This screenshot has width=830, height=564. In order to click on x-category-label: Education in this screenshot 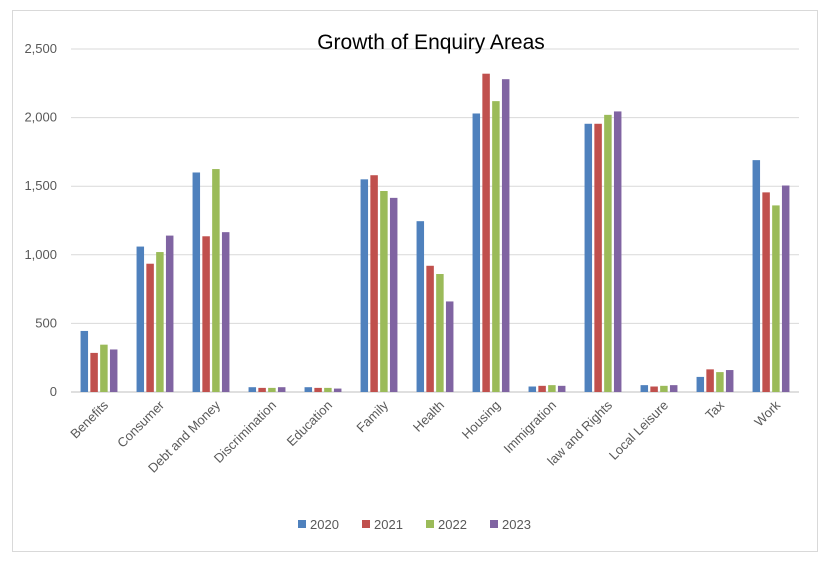, I will do `click(309, 423)`.